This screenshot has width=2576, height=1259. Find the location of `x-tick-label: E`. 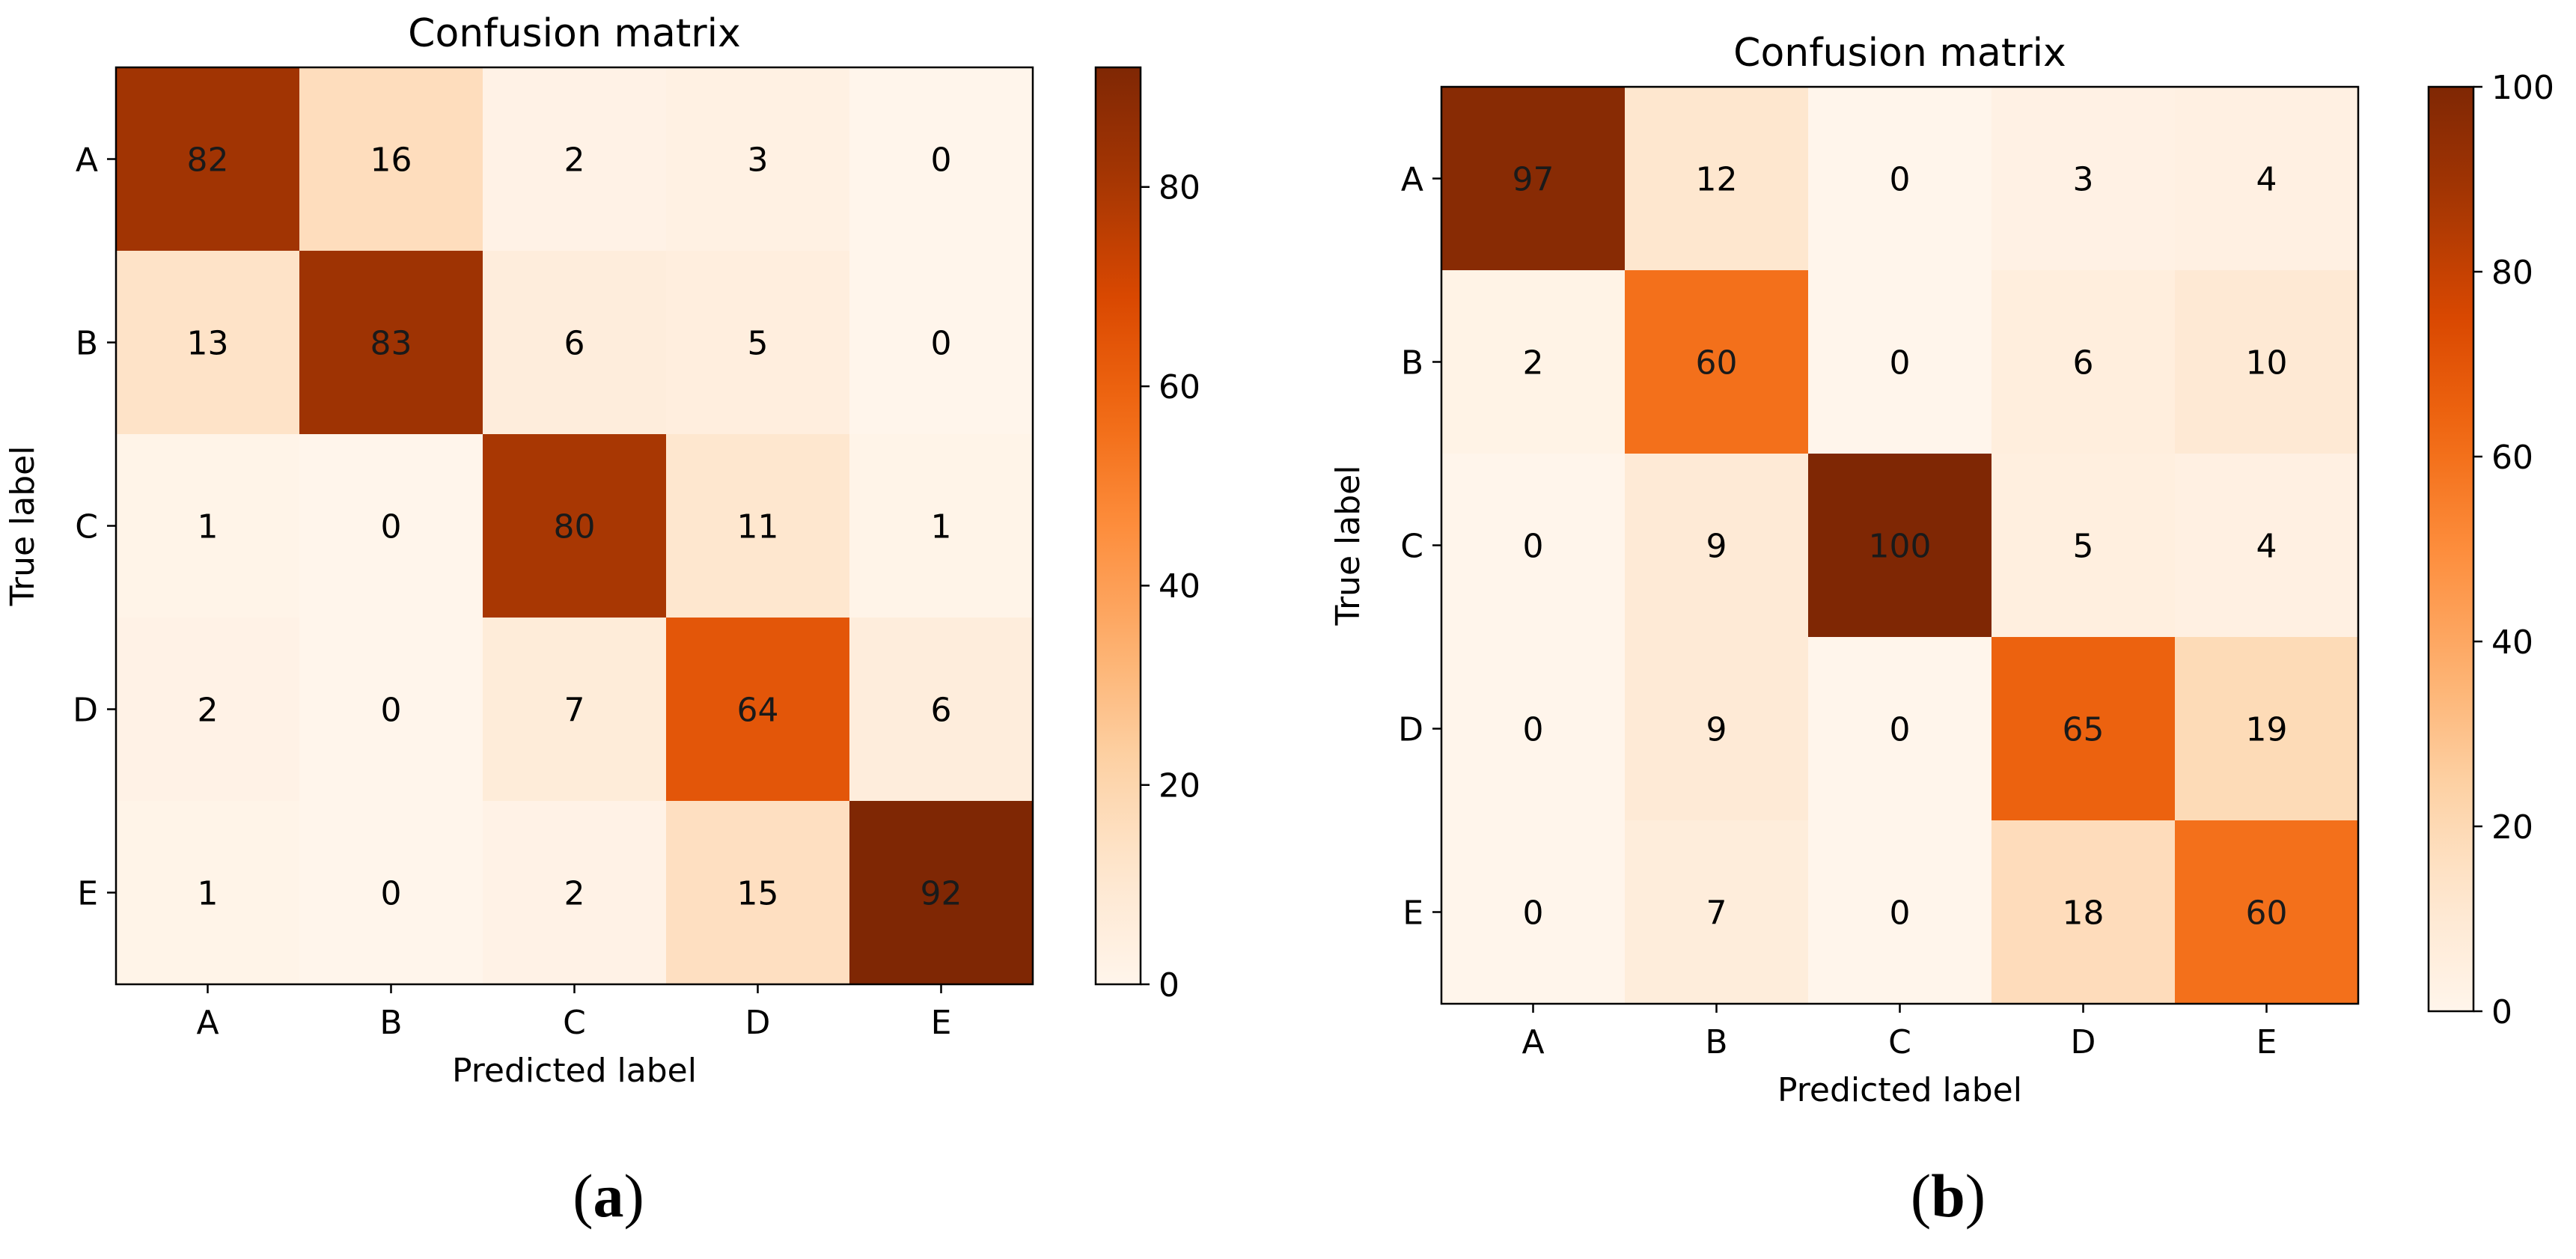

x-tick-label: E is located at coordinates (942, 1023).